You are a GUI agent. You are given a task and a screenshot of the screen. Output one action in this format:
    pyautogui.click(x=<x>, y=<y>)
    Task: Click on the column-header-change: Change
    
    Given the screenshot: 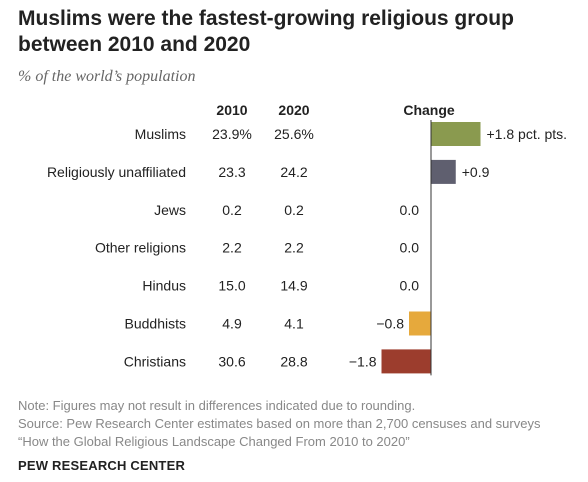 What is the action you would take?
    pyautogui.click(x=429, y=110)
    